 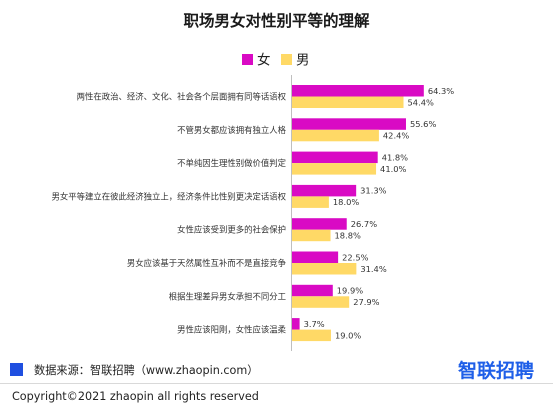 I want to click on chart-title: 职场男女对性别平等的理解, so click(x=276, y=20).